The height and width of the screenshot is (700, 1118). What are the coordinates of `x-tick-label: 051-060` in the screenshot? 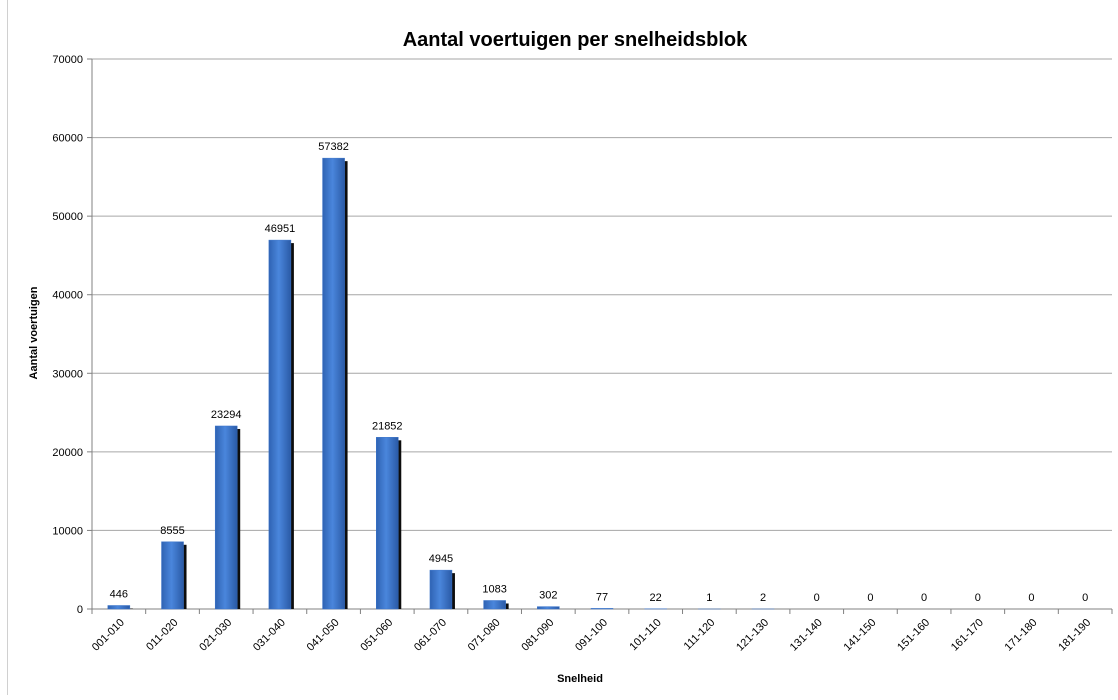 It's located at (376, 635).